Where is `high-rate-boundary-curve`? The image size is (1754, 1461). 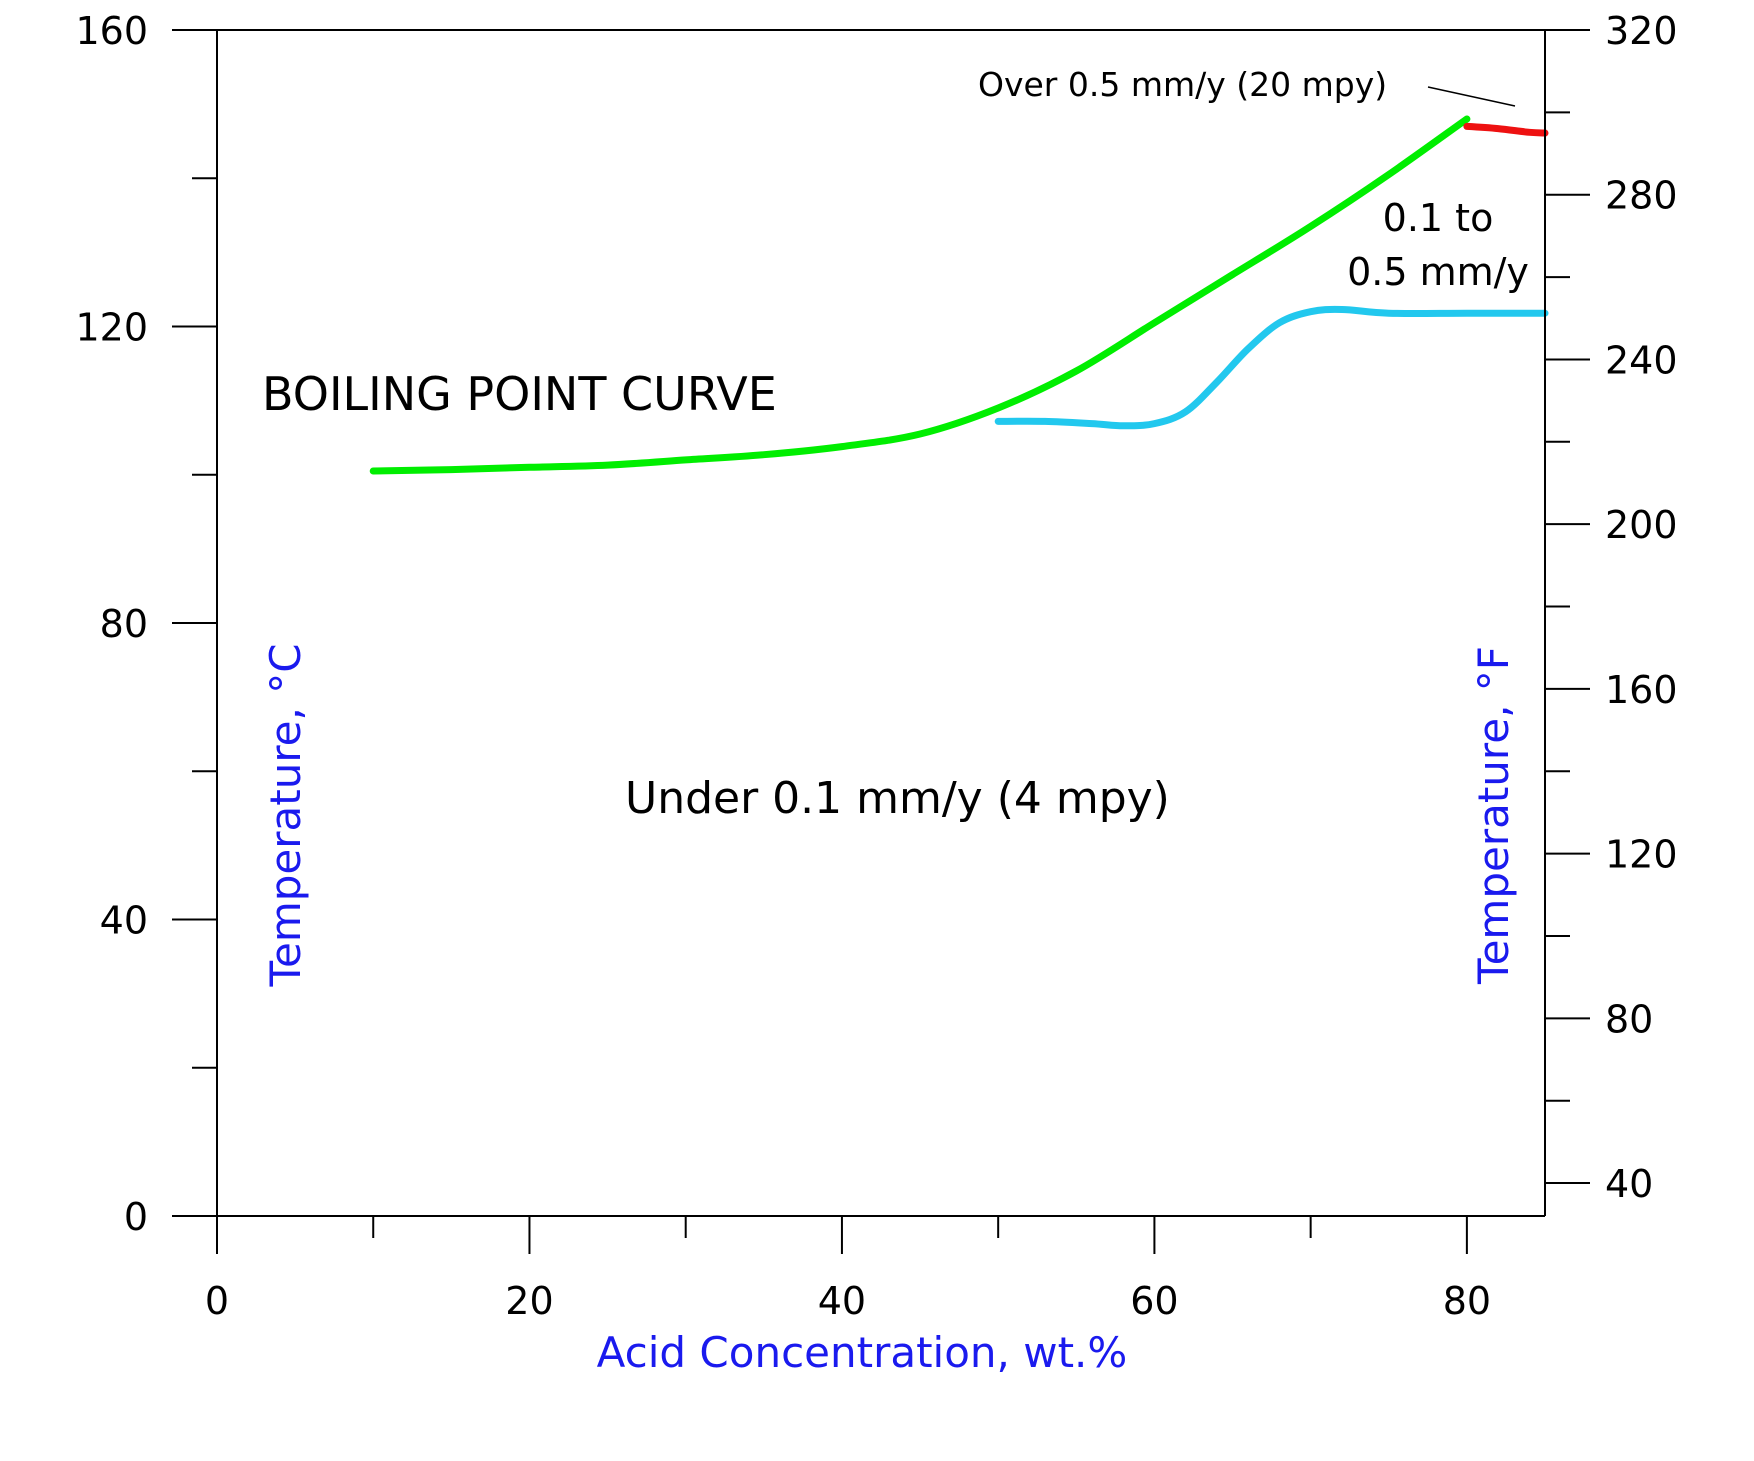 high-rate-boundary-curve is located at coordinates (1506, 129).